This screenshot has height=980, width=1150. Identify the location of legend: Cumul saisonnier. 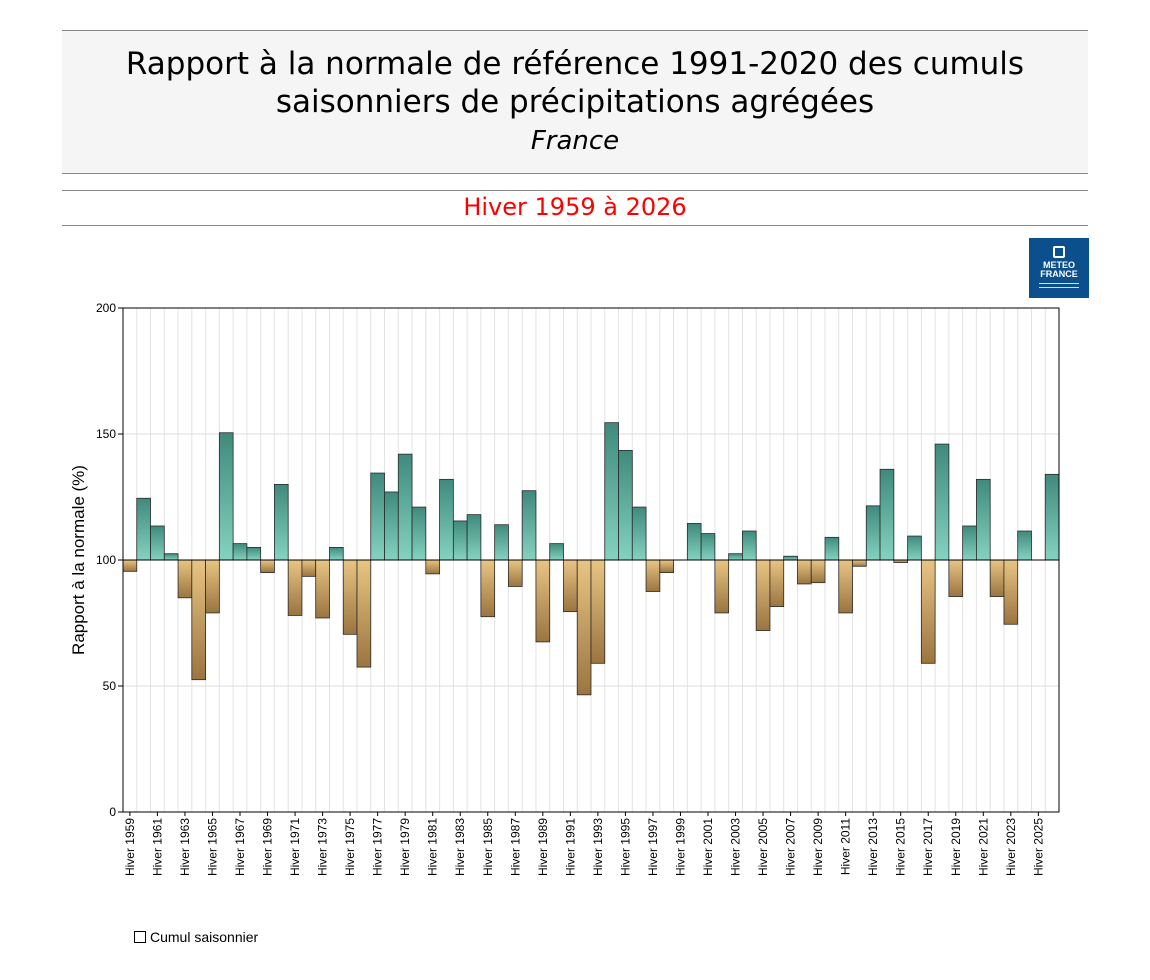
(196, 937).